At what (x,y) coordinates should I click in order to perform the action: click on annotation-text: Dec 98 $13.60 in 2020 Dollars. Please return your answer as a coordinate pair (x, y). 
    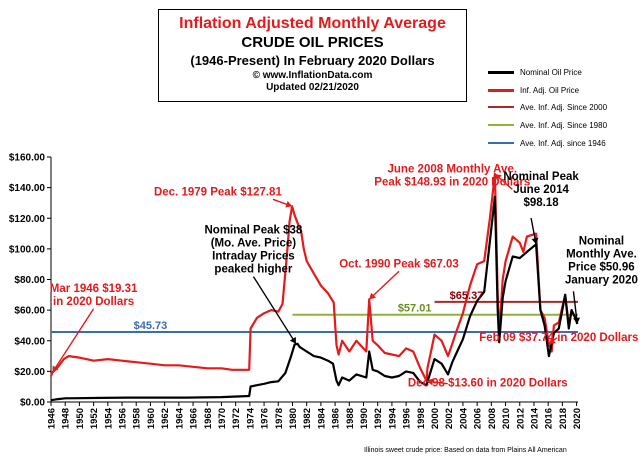
    Looking at the image, I should click on (488, 384).